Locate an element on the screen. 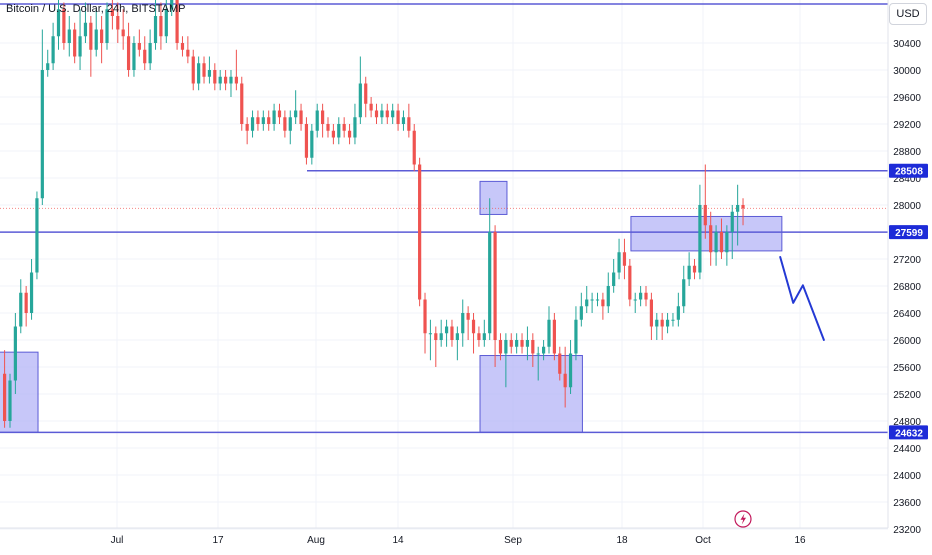 The image size is (932, 555). price-tick-label: 27200 is located at coordinates (907, 260).